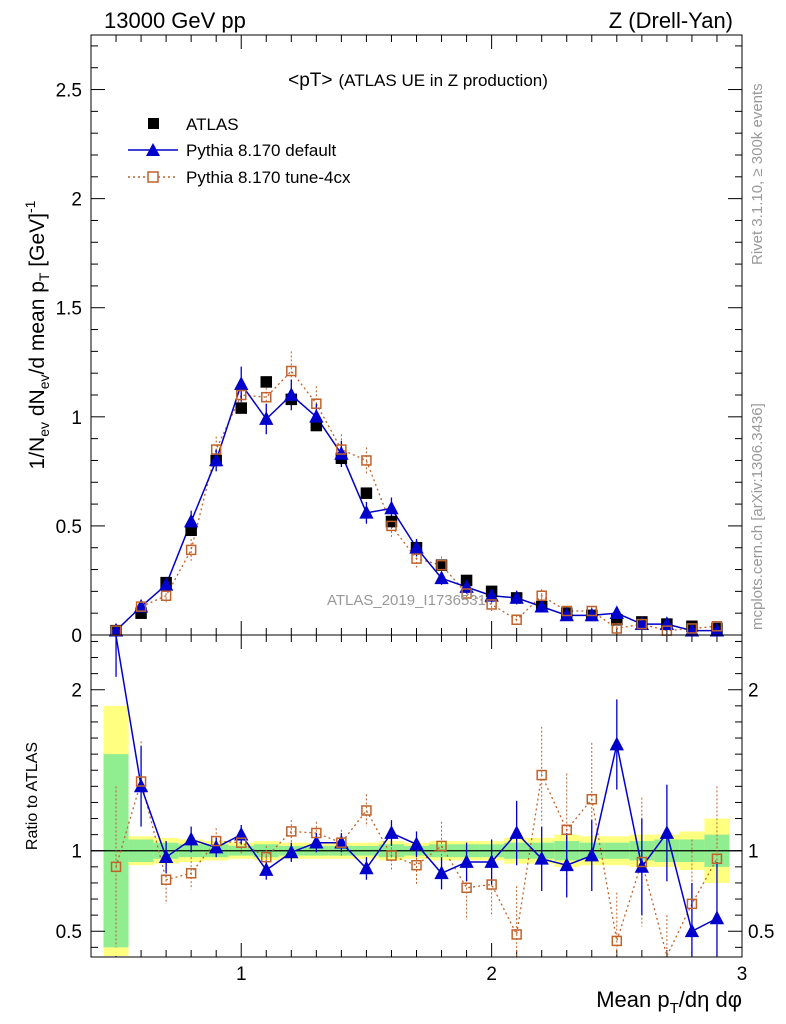  I want to click on main-y-tick-label: 2, so click(76, 200).